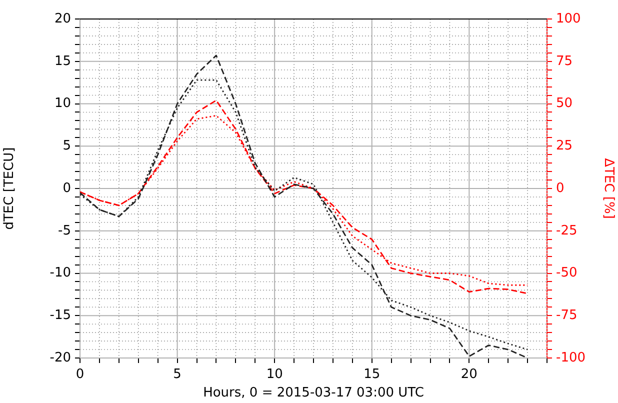 The image size is (618, 403). I want to click on x-tick-label: 5, so click(177, 374).